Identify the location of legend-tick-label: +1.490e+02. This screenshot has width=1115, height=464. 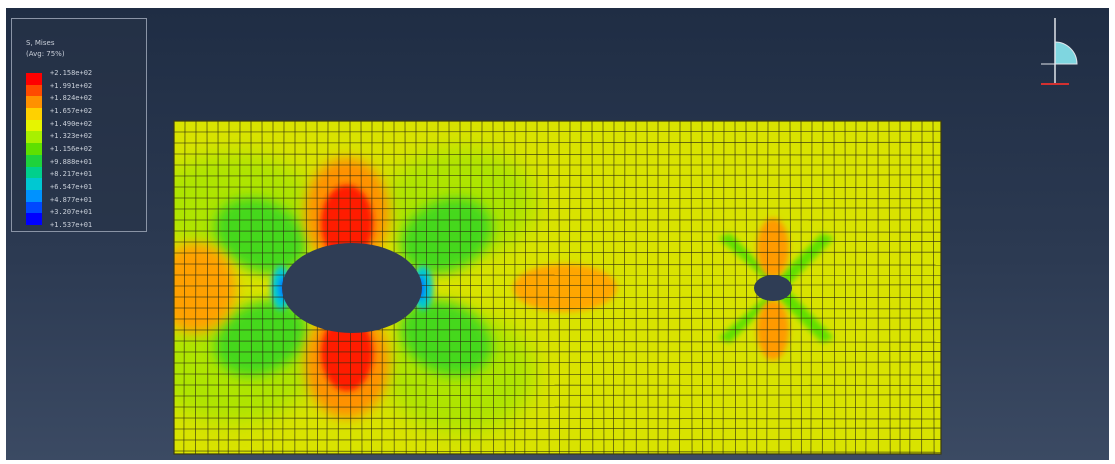
(71, 123).